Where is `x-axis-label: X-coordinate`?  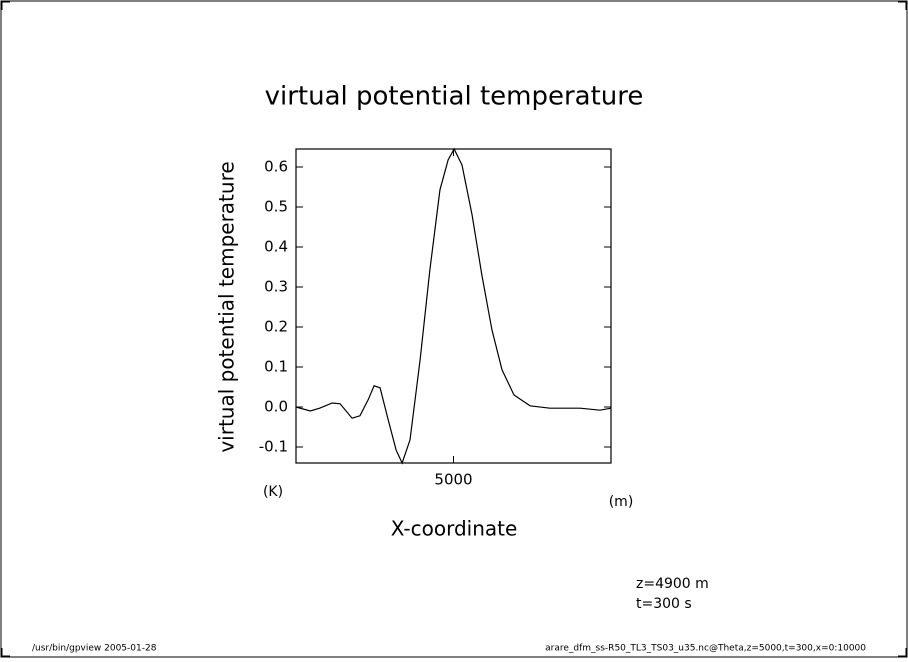
x-axis-label: X-coordinate is located at coordinates (454, 529).